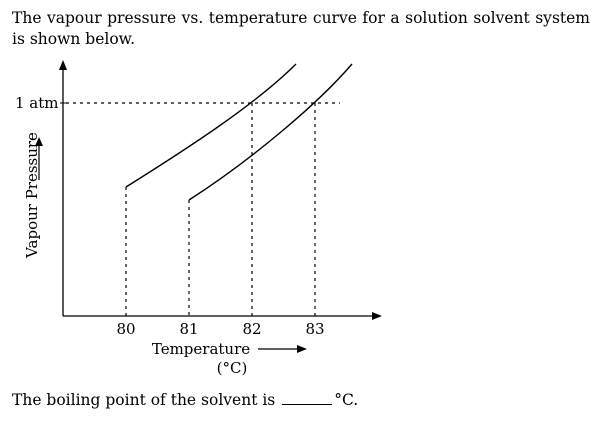 The image size is (600, 423). I want to click on x-axis-arrowhead, so click(377, 316).